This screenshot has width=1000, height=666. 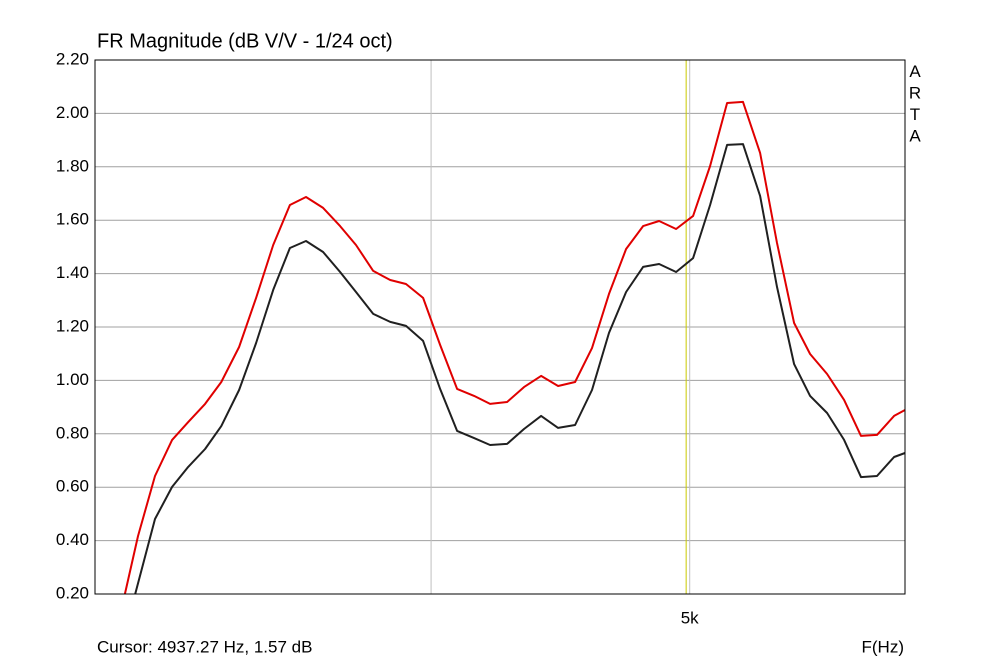 I want to click on y-tick-label: 0.20, so click(x=72, y=592).